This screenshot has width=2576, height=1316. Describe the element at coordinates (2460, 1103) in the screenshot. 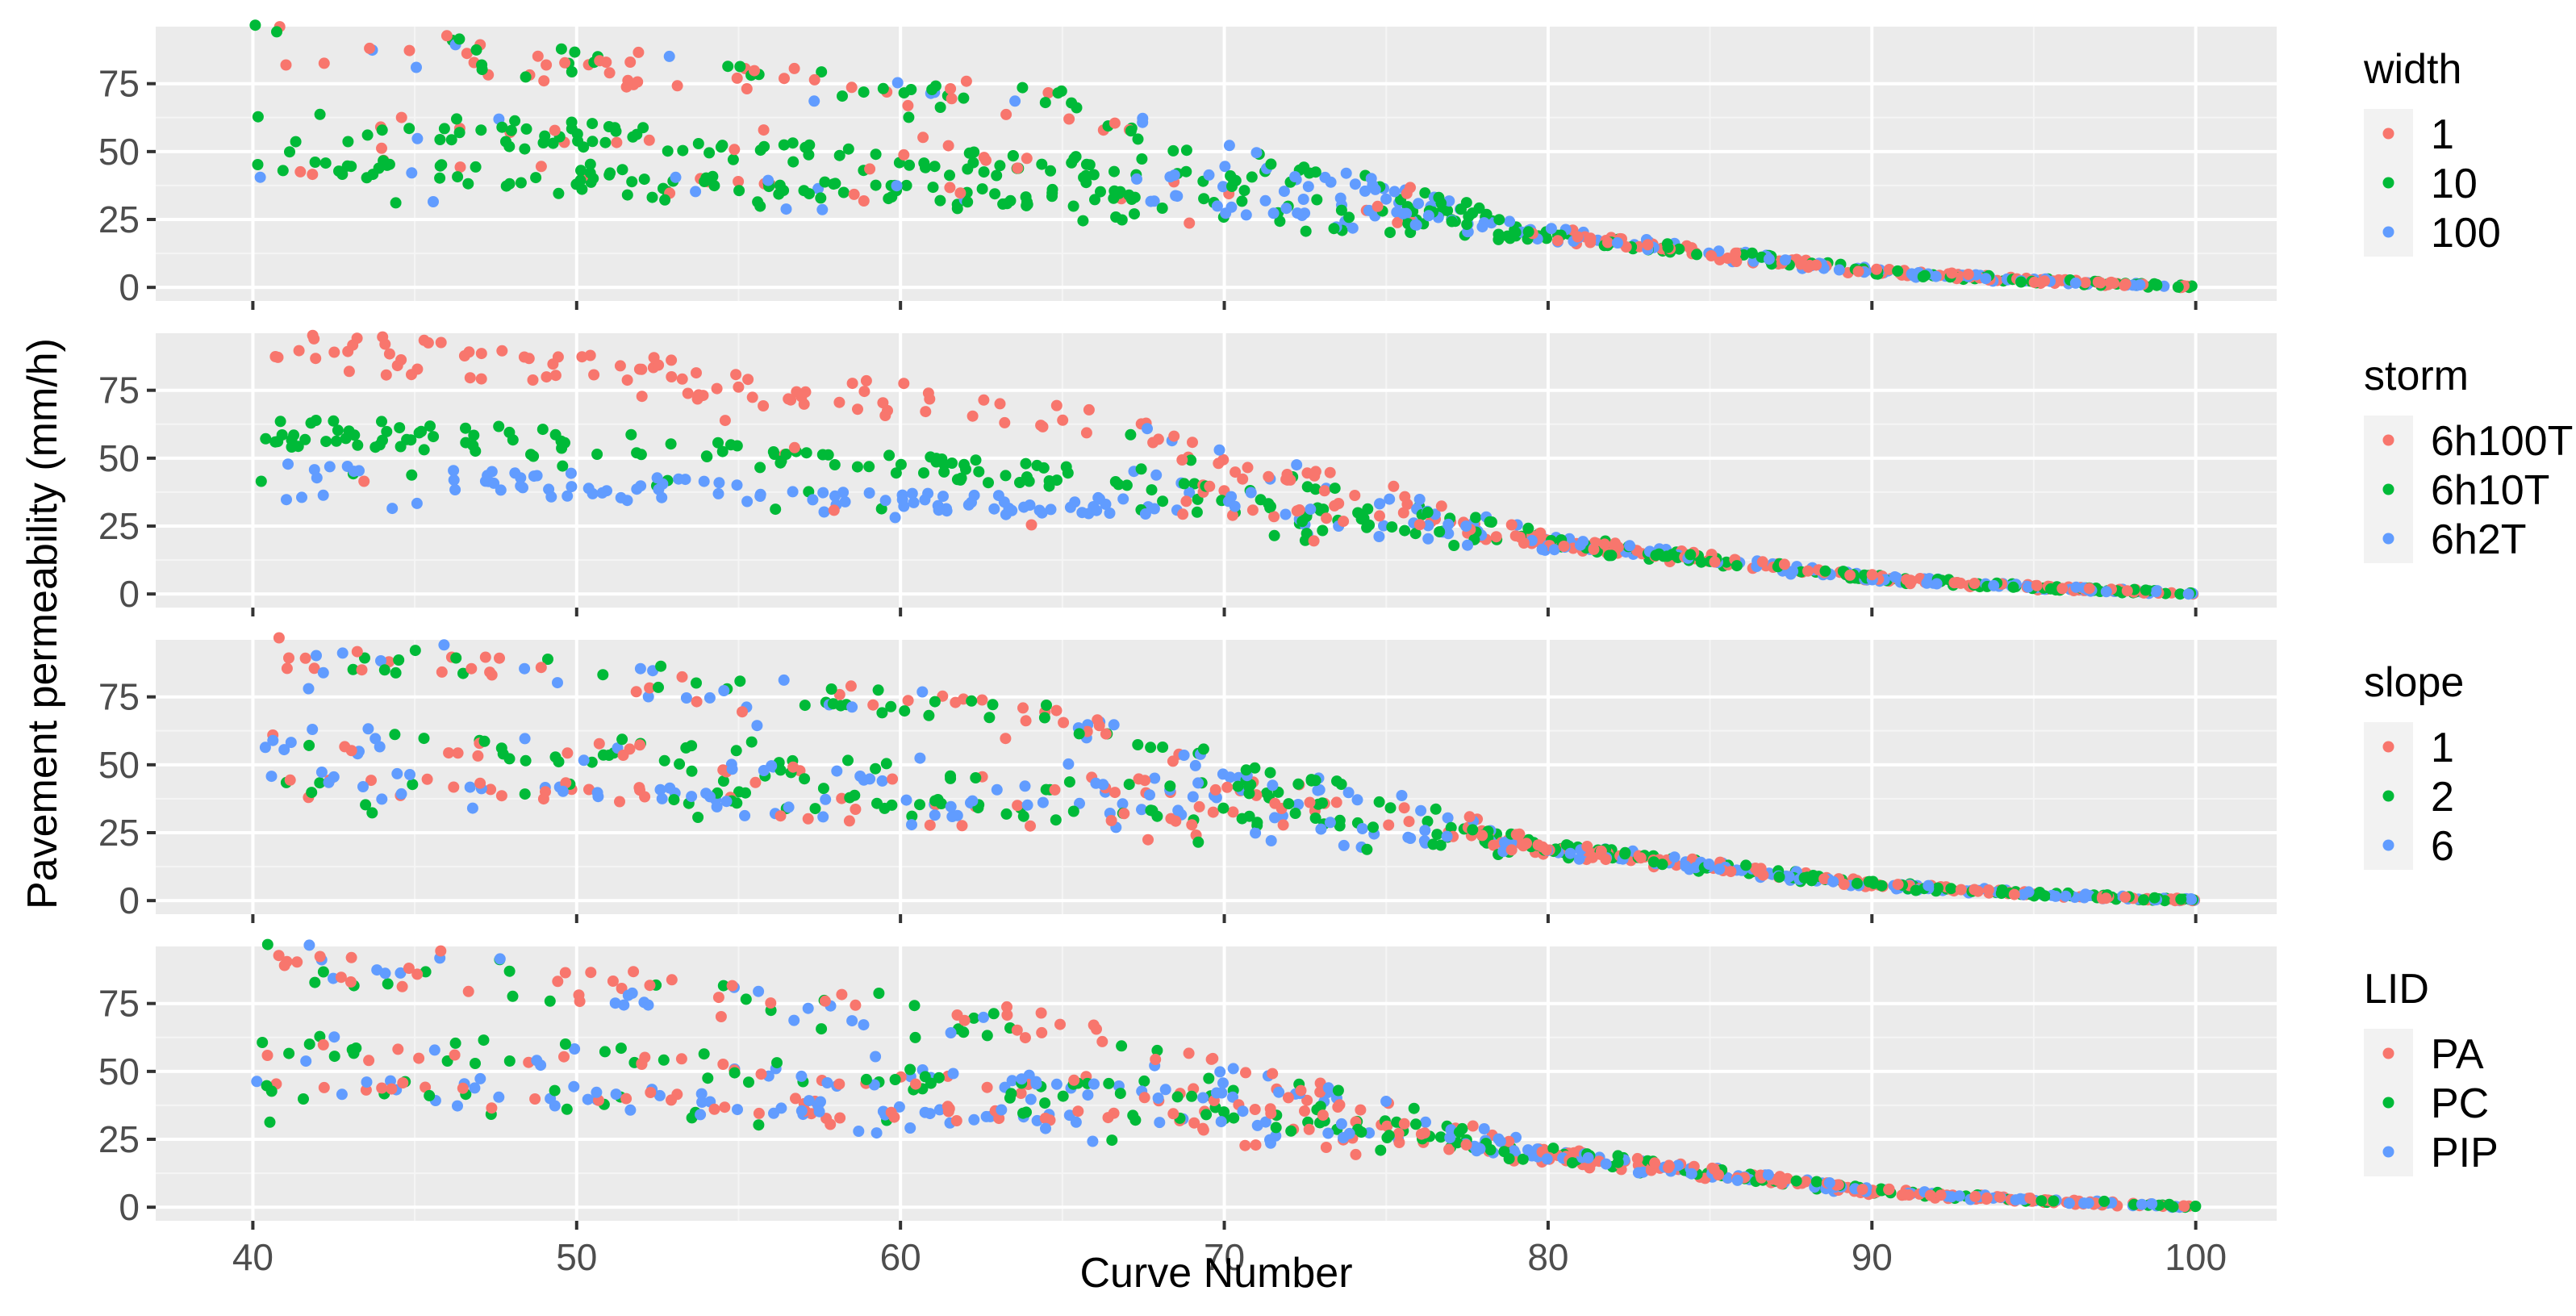

I see `legend-label: PC` at that location.